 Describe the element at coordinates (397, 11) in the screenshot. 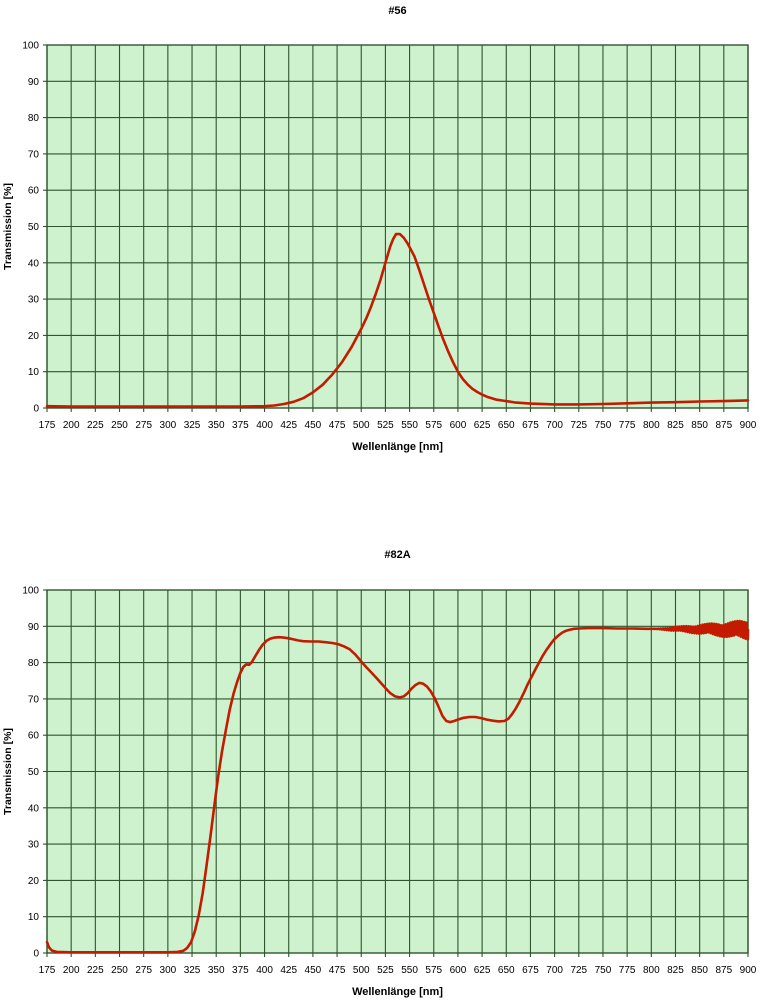

I see `chart-title: #56` at that location.